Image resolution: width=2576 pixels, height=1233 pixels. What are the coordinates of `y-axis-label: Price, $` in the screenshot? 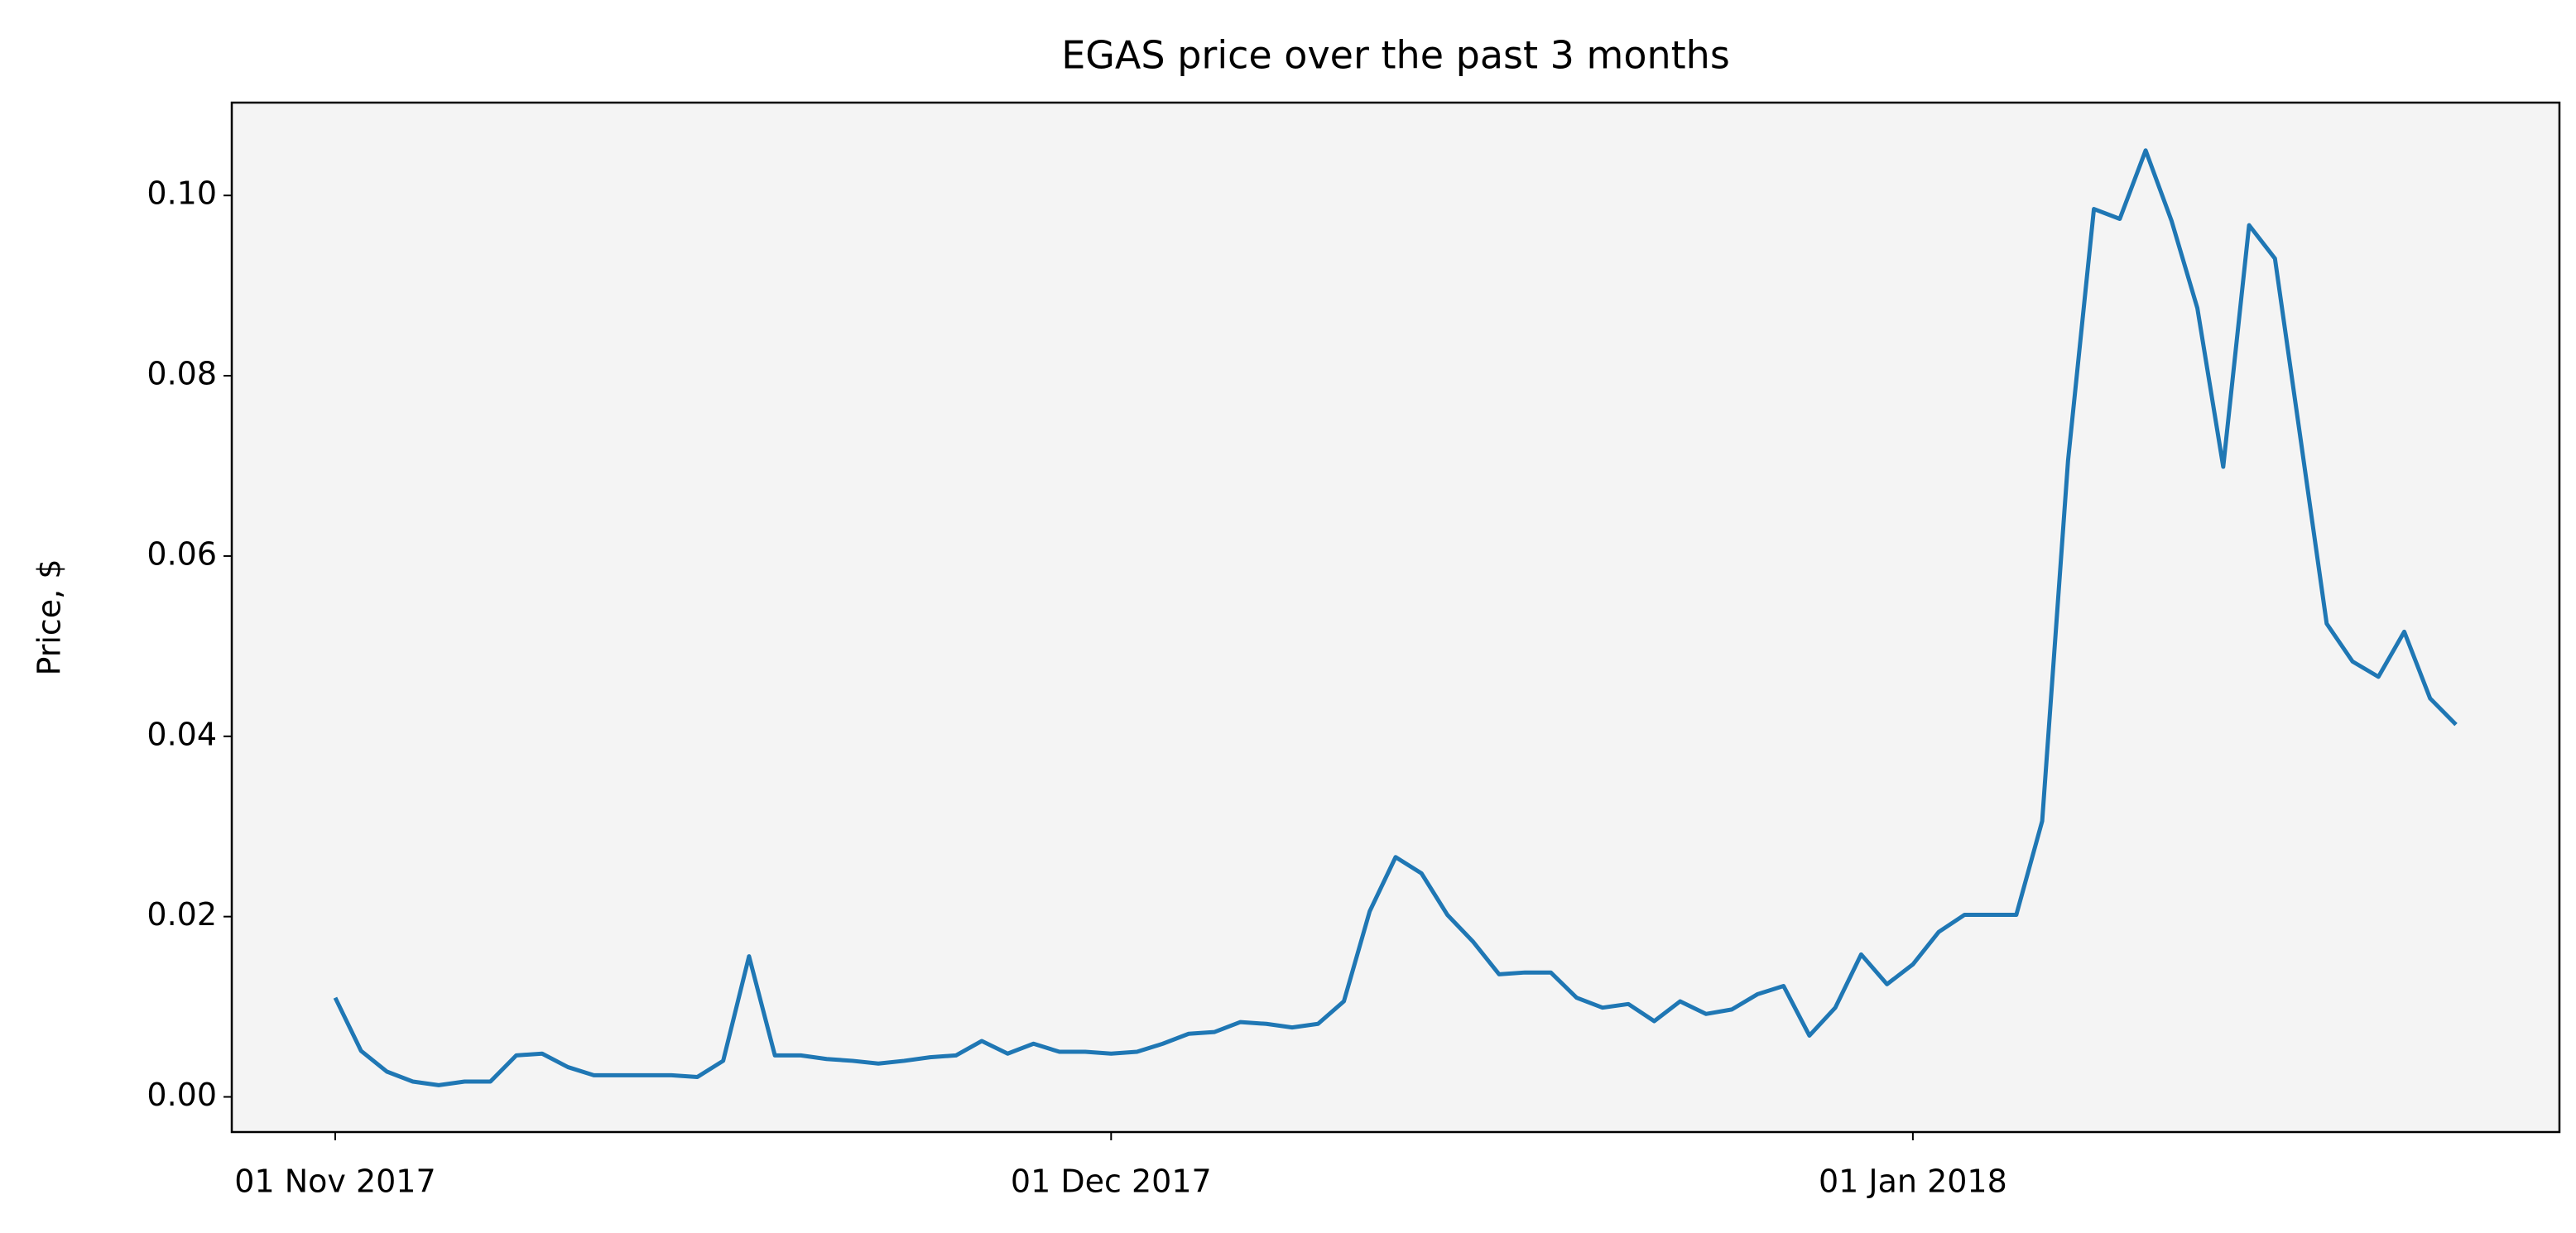 It's located at (49, 617).